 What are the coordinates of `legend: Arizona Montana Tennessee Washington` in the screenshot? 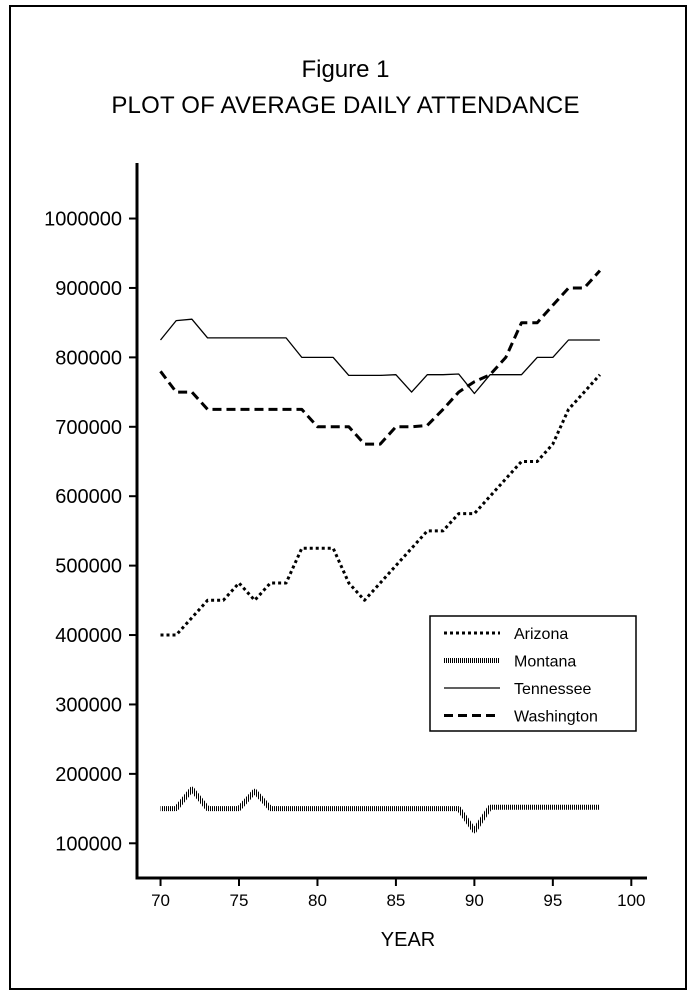 It's located at (533, 673).